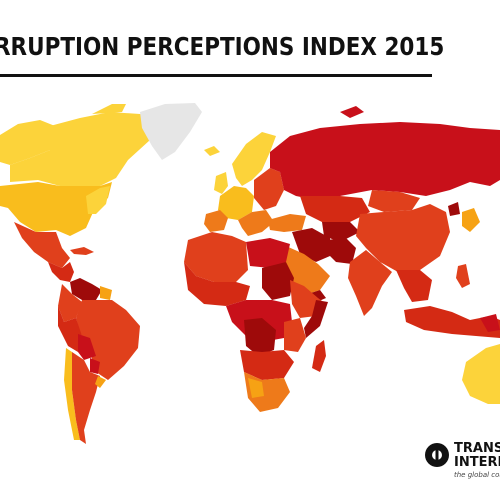  What do you see at coordinates (86, 289) in the screenshot?
I see `region-venezuela` at bounding box center [86, 289].